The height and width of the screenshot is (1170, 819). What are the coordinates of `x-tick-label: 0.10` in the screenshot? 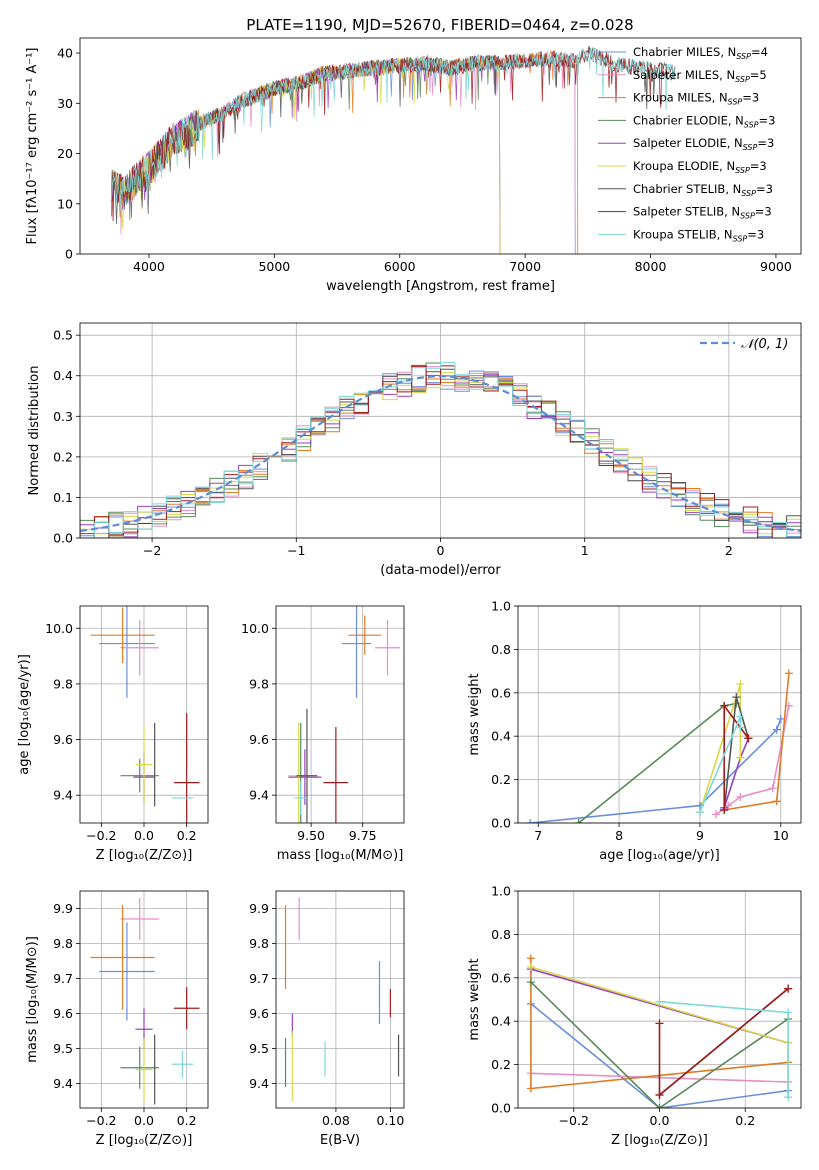 It's located at (390, 1120).